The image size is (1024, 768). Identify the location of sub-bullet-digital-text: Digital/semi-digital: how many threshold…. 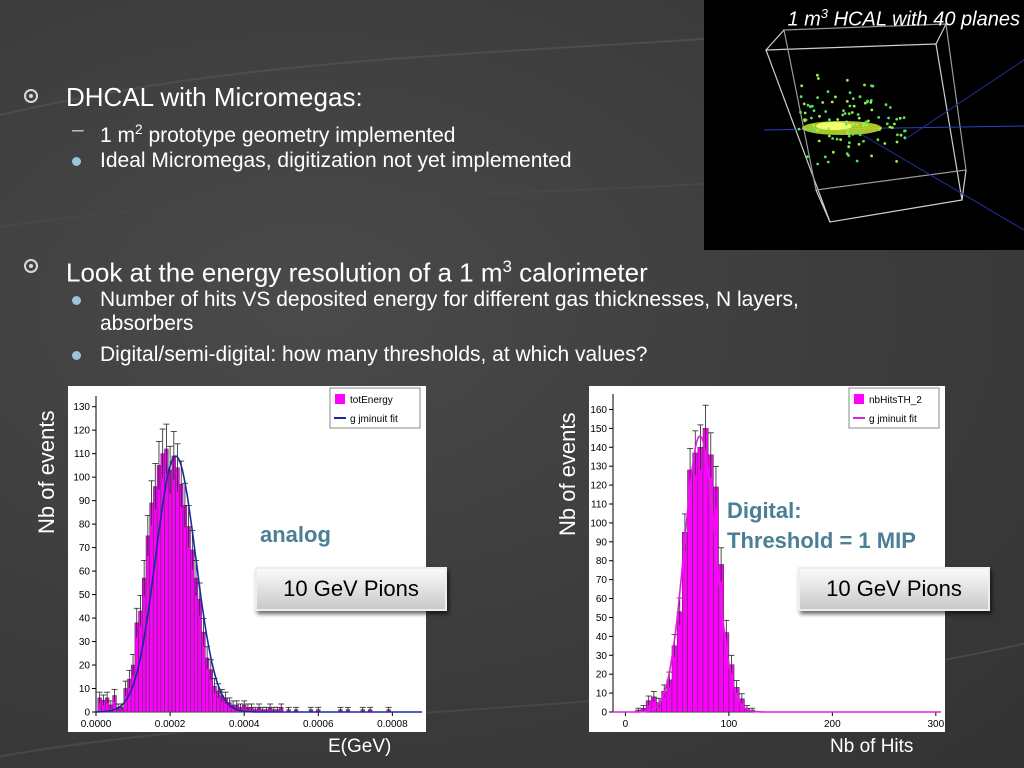
(374, 354).